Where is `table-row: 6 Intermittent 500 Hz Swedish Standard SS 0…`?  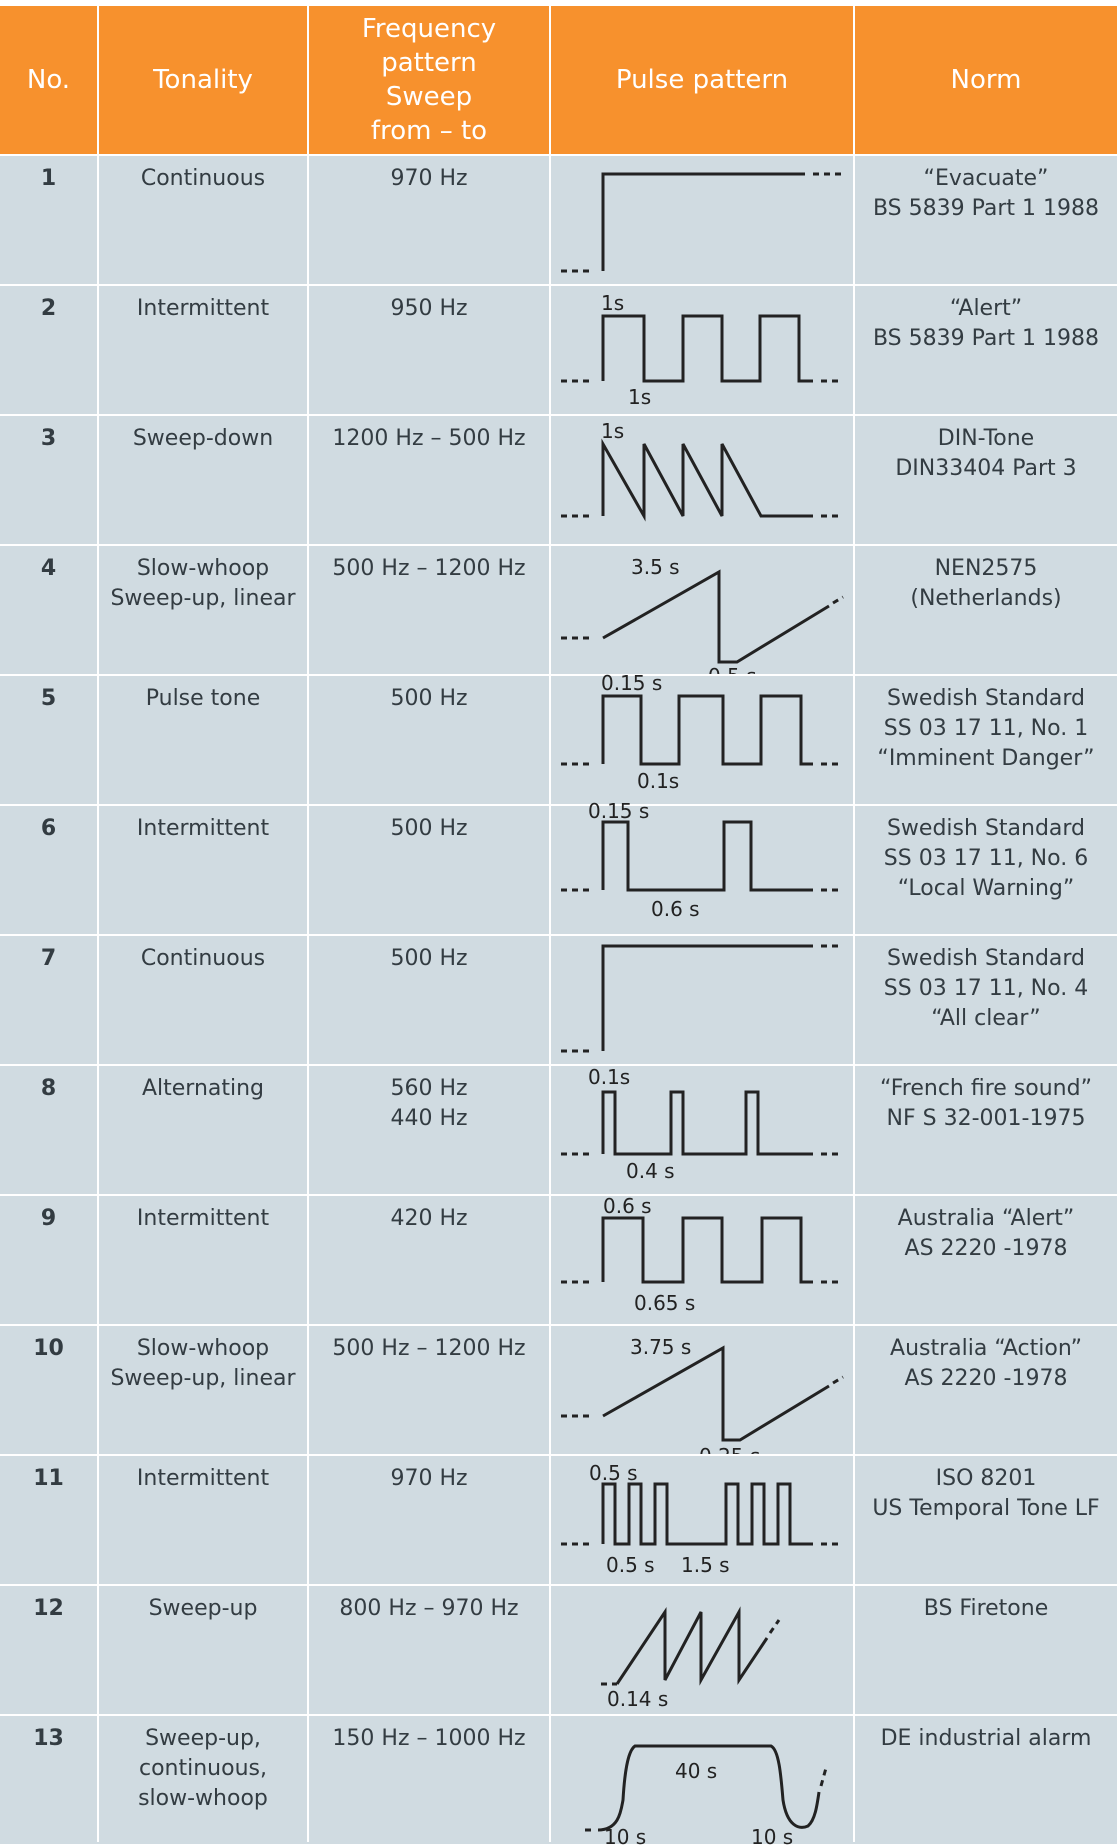 table-row: 6 Intermittent 500 Hz Swedish Standard SS 0… is located at coordinates (558, 866).